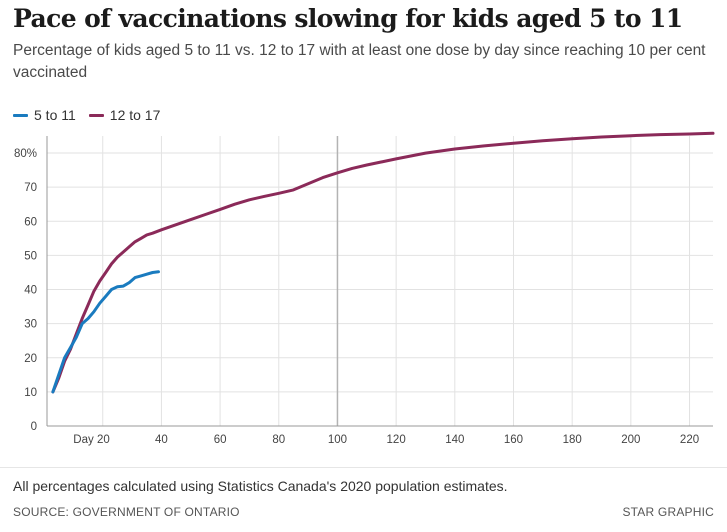 The image size is (727, 532). What do you see at coordinates (30, 188) in the screenshot?
I see `y-tick-label: 70` at bounding box center [30, 188].